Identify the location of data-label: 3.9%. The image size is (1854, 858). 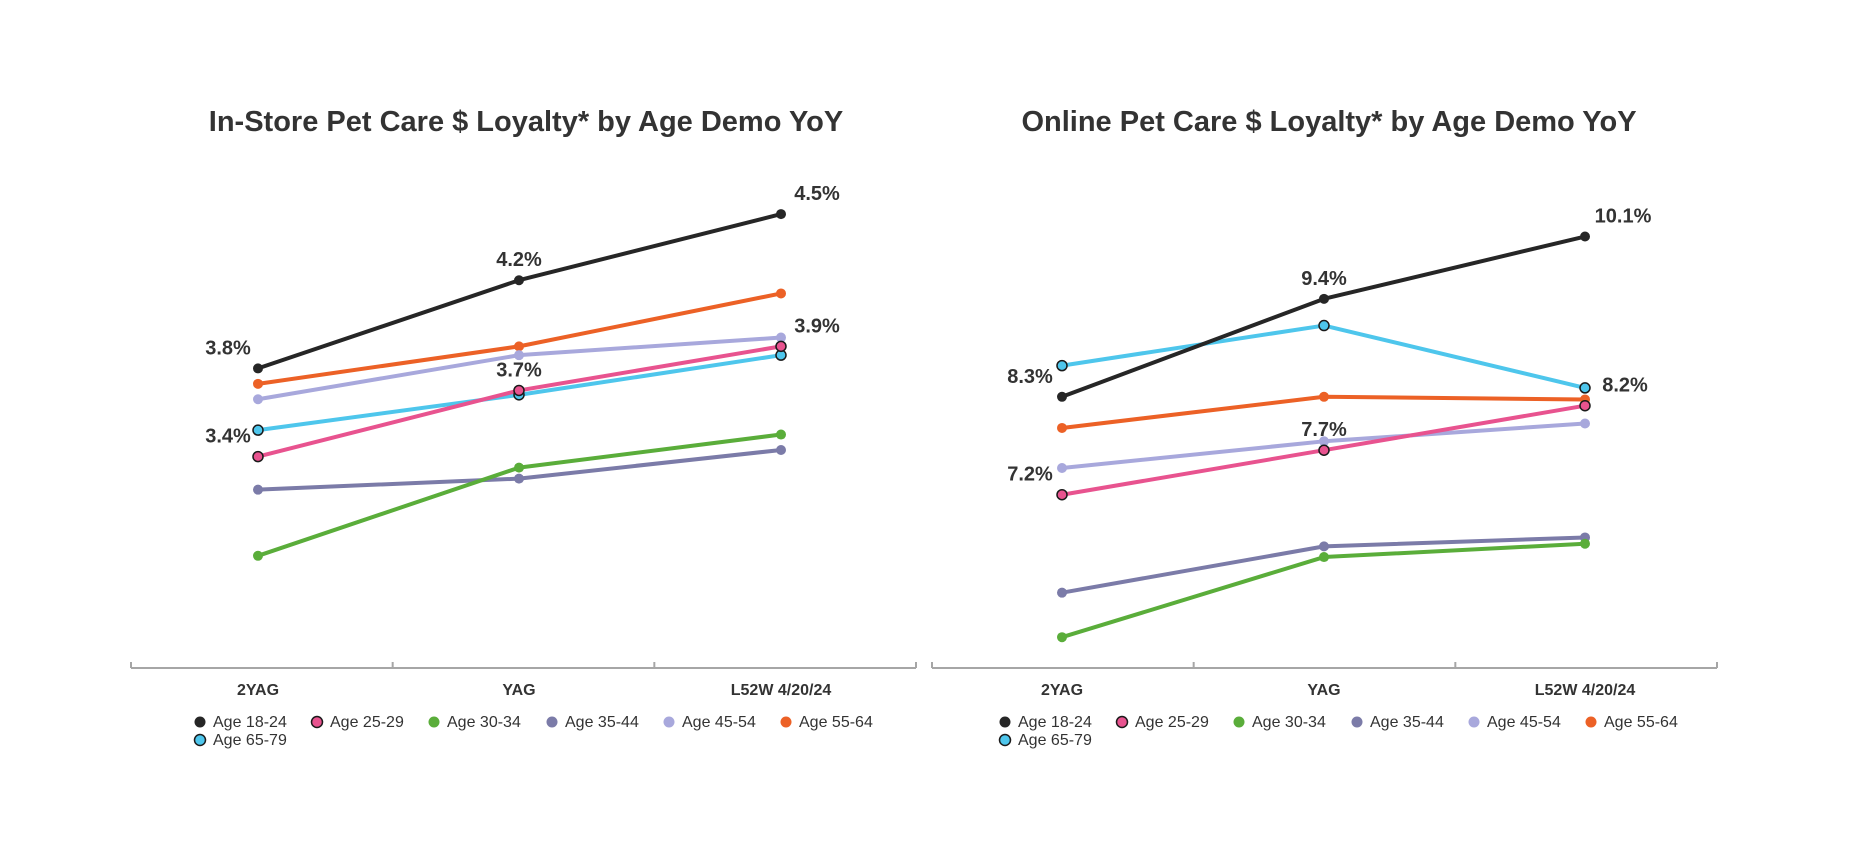
(817, 326).